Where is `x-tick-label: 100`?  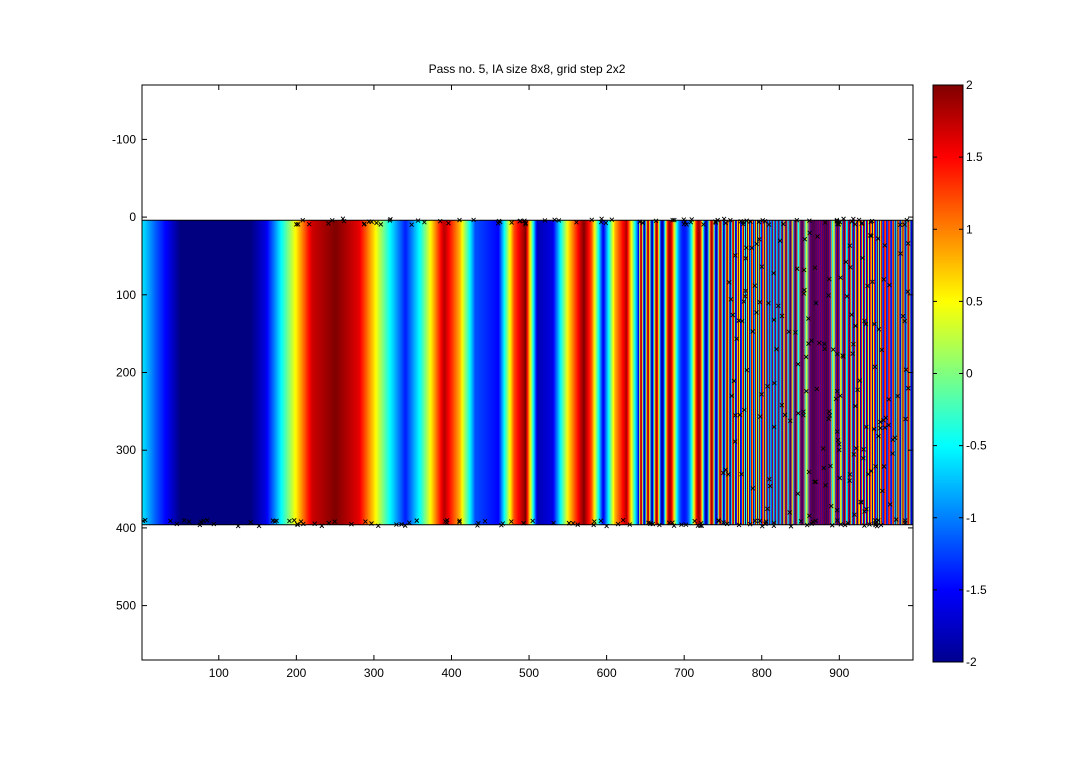
x-tick-label: 100 is located at coordinates (219, 673).